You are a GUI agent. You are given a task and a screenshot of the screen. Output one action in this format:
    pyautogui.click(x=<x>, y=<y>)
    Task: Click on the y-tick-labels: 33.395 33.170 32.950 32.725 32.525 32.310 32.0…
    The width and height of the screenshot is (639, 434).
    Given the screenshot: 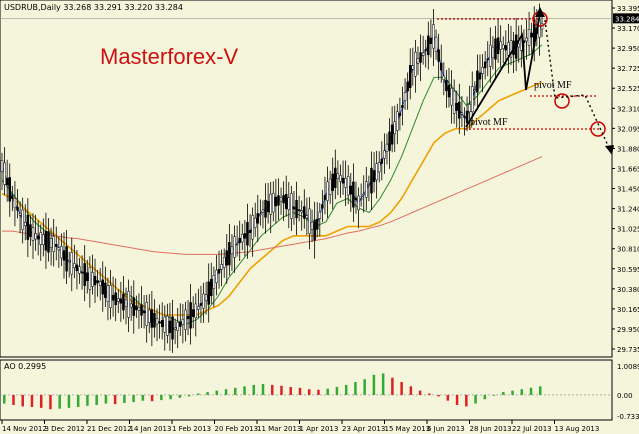 What is the action you would take?
    pyautogui.click(x=626, y=213)
    